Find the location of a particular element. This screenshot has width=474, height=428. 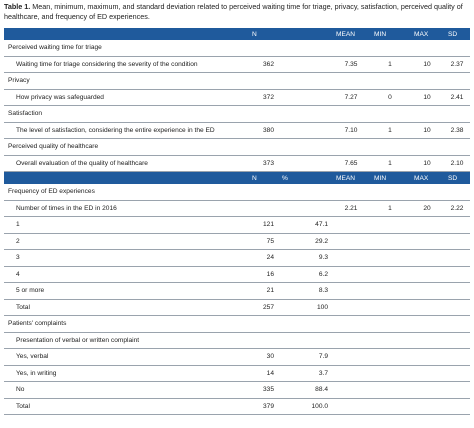

section-row: Satisfaction is located at coordinates (237, 114).